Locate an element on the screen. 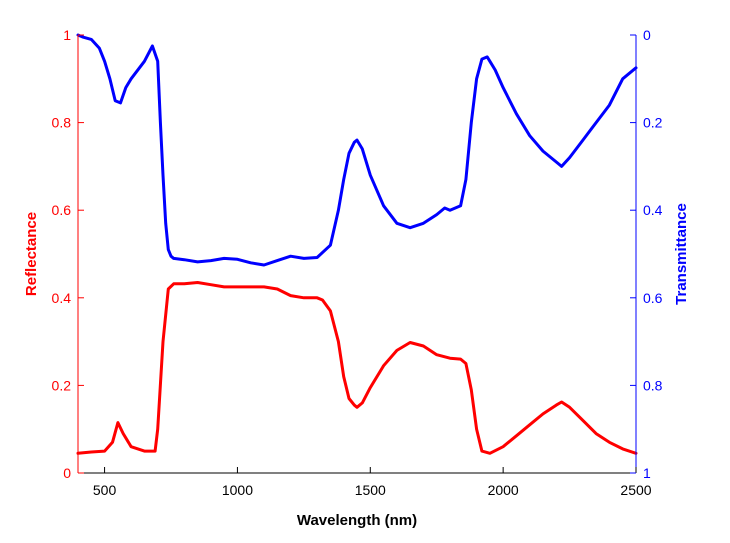 This screenshot has height=543, width=730. y-right-tick-label: 1 is located at coordinates (647, 473).